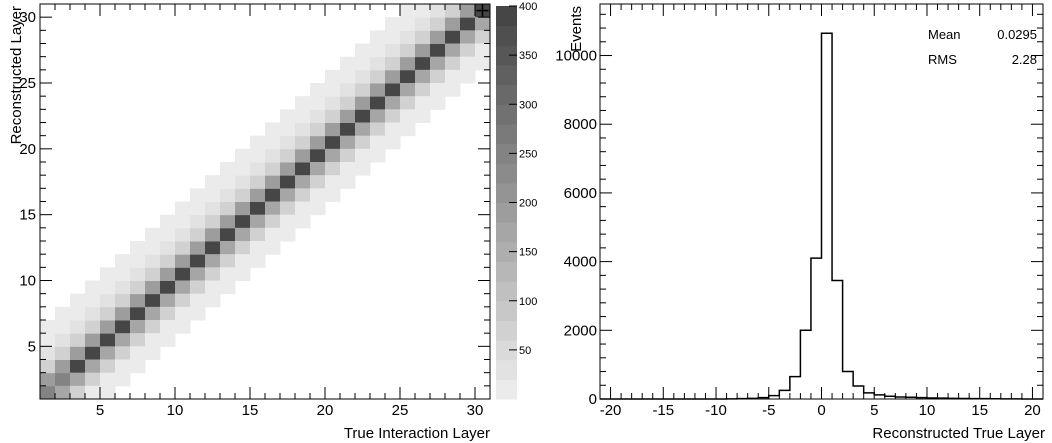 The height and width of the screenshot is (443, 1052). I want to click on heatmap-y-tick-label: 20, so click(27, 149).